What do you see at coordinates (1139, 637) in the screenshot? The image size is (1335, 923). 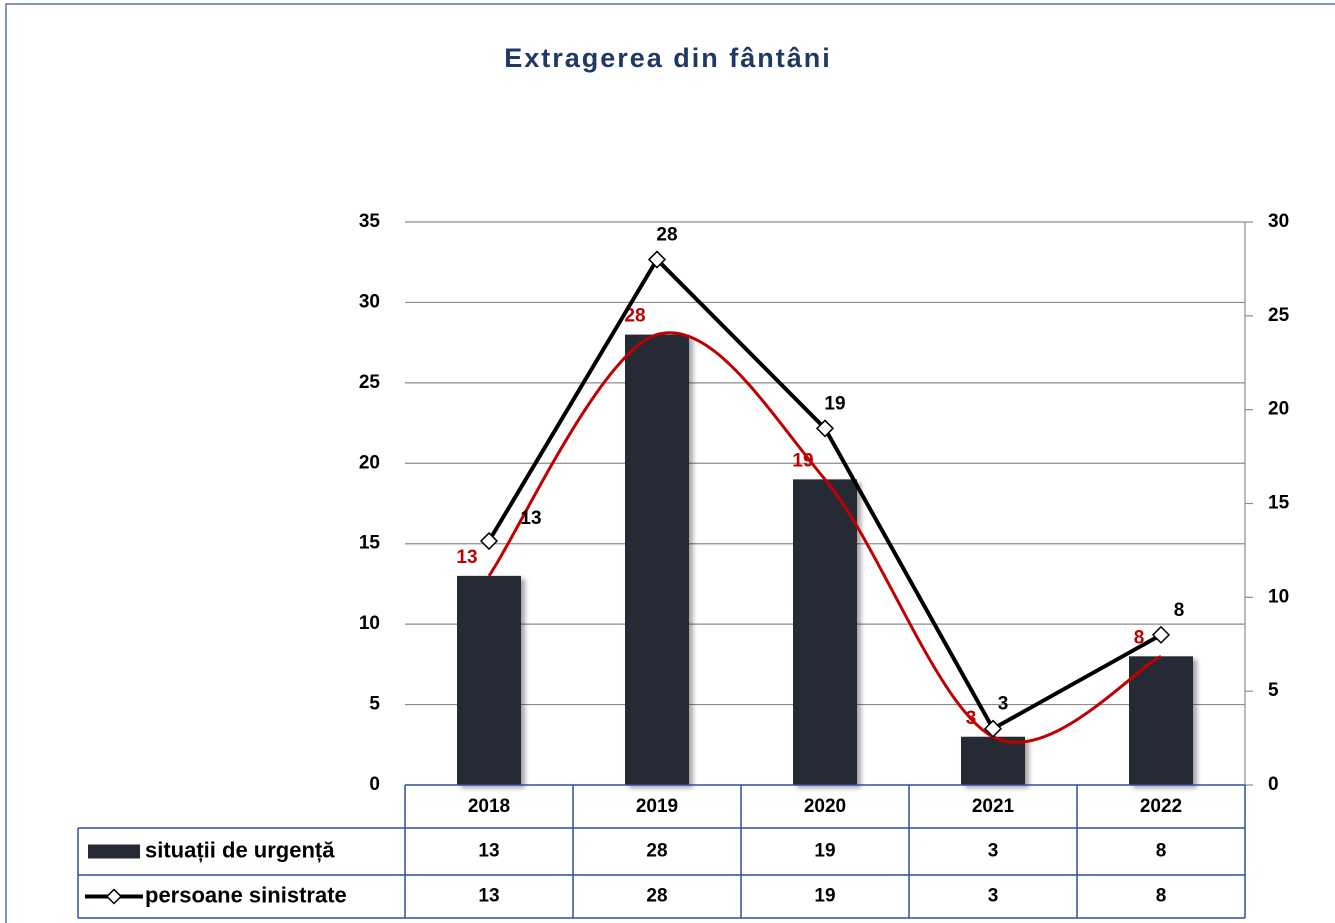 I see `bar-value-label: 8` at bounding box center [1139, 637].